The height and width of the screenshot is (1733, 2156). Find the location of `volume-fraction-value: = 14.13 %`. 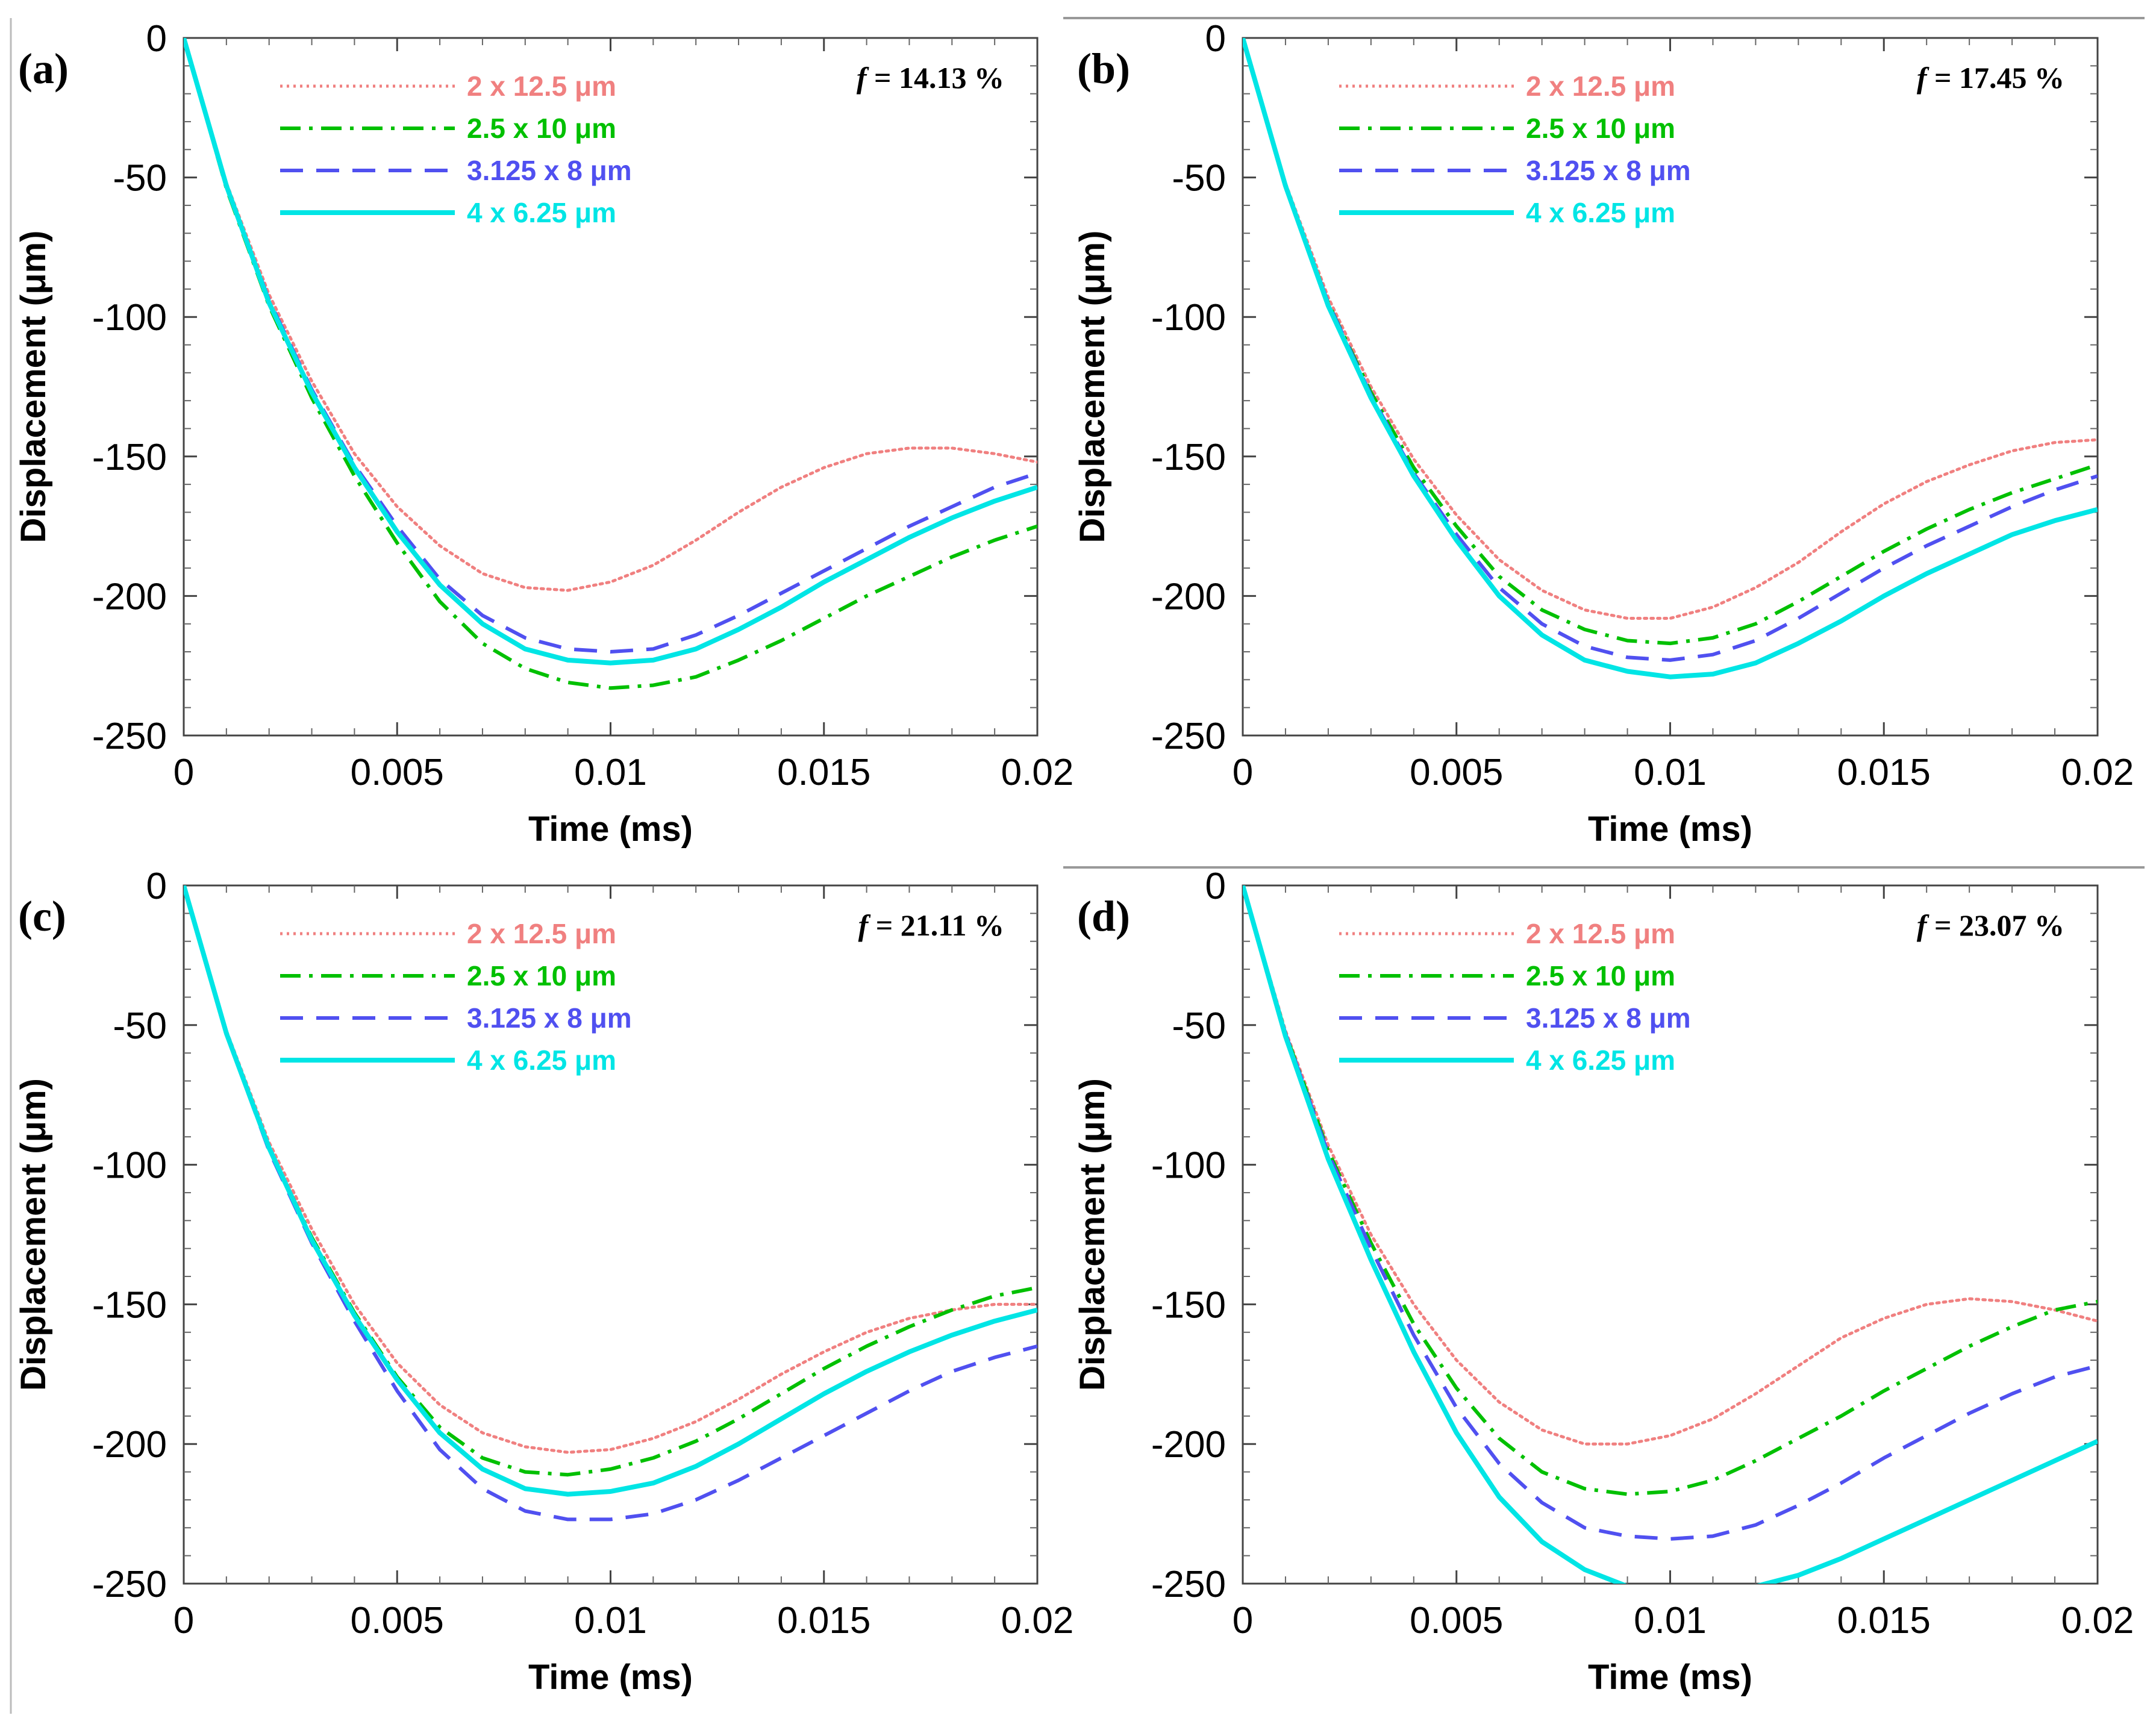

volume-fraction-value: = 14.13 % is located at coordinates (936, 78).